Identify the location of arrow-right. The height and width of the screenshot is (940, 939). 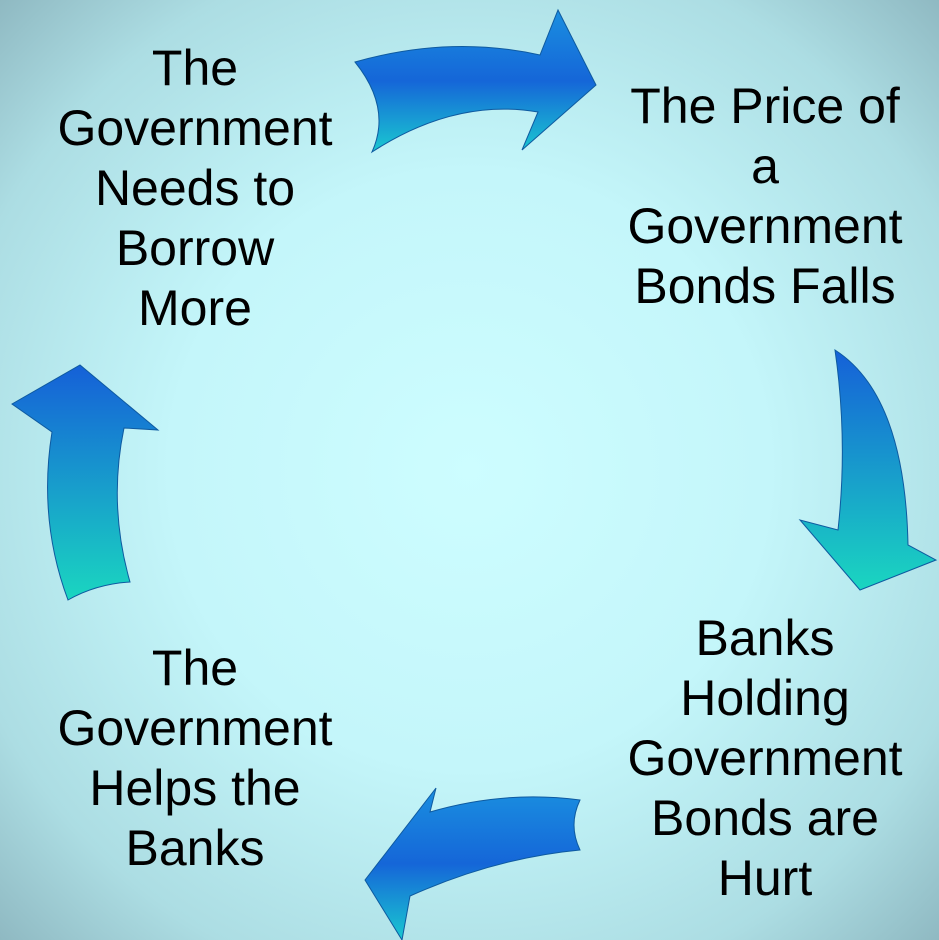
(868, 469).